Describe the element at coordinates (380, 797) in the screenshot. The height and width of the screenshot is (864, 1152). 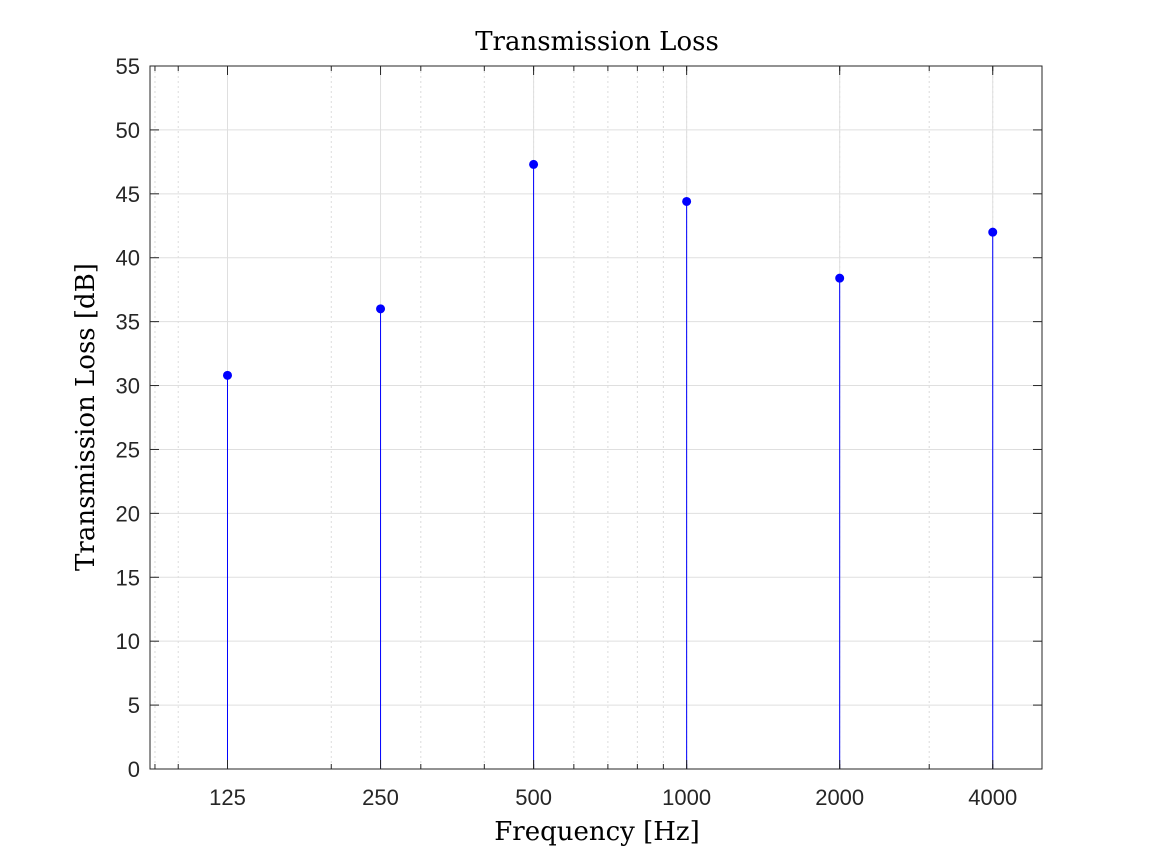
I see `x-tick-label: 250` at that location.